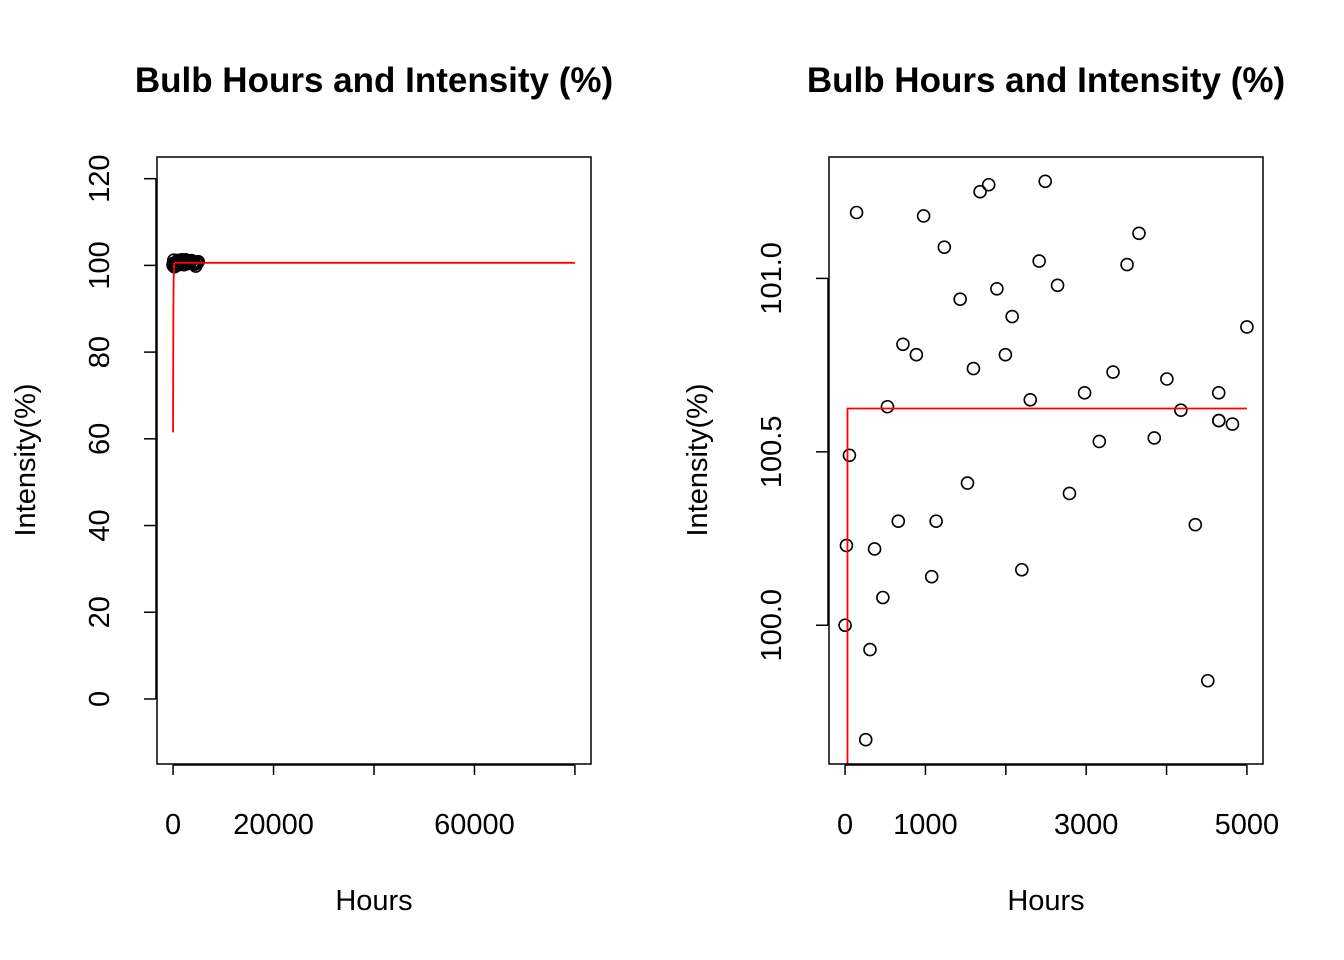  I want to click on left-x-tick-label: 0, so click(173, 825).